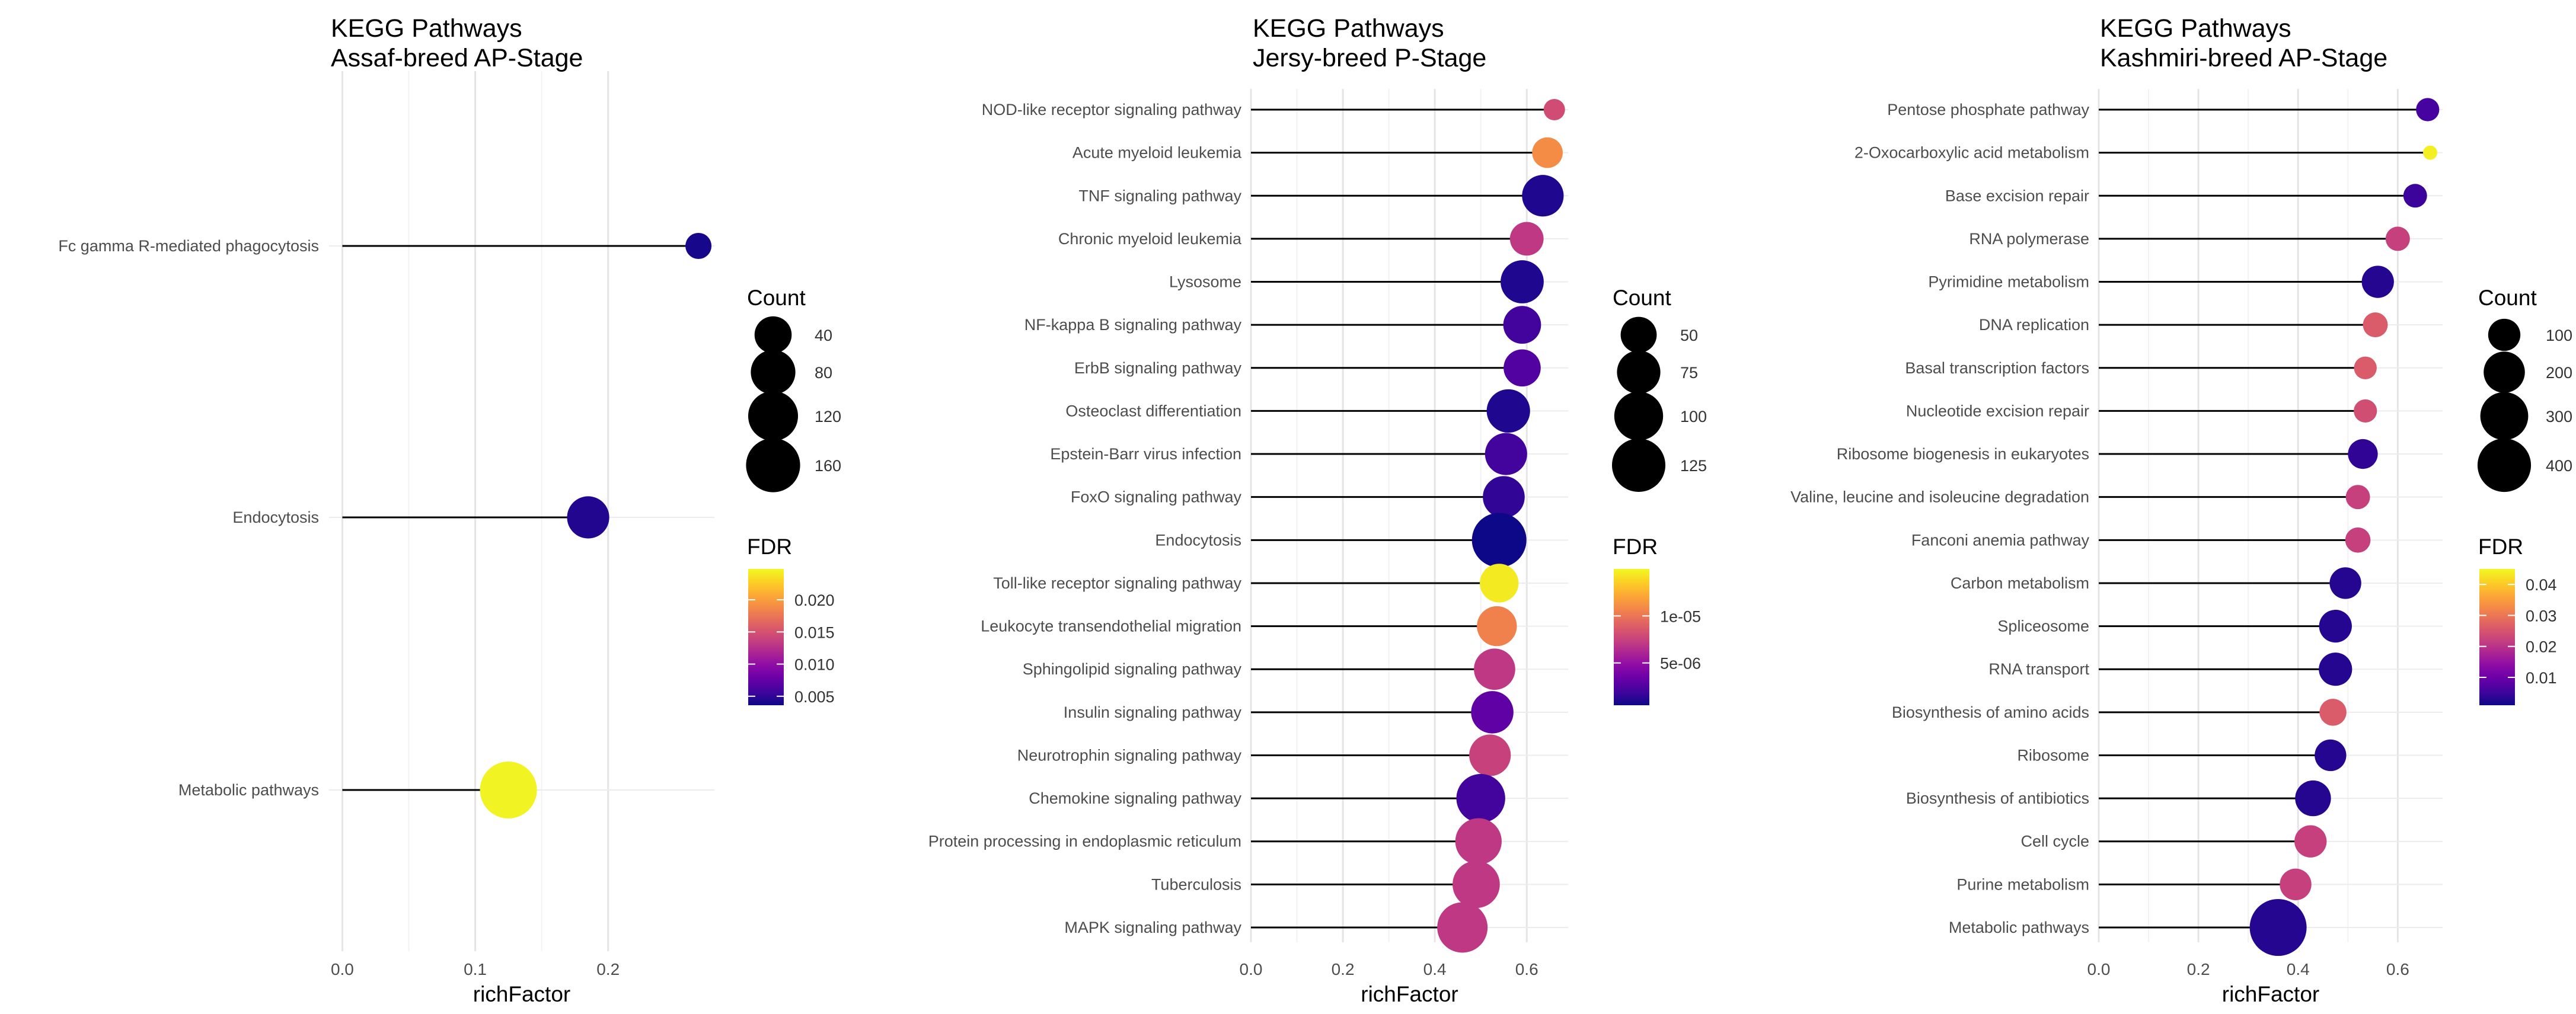  I want to click on count-legend-label: 300, so click(2559, 417).